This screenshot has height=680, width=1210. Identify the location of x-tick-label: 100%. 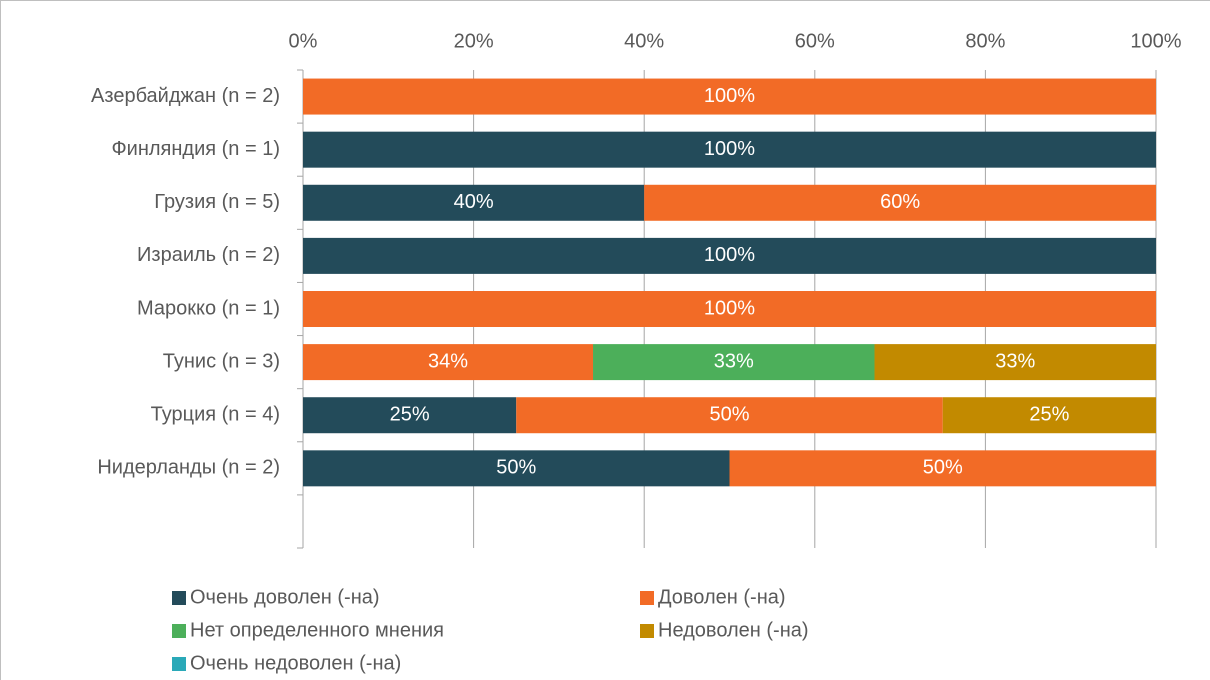
(1155, 41).